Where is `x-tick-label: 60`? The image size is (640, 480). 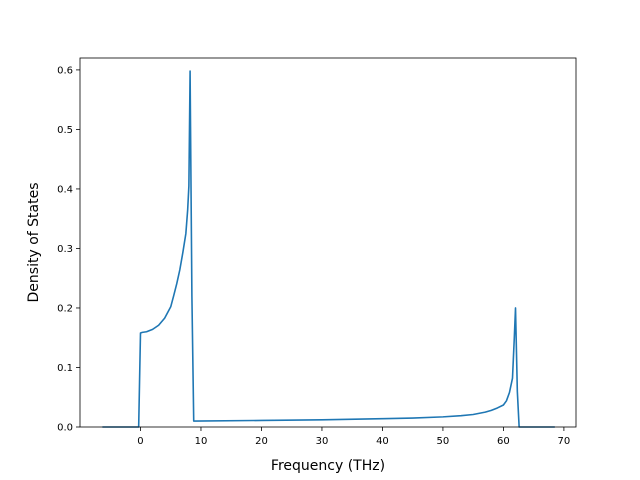
x-tick-label: 60 is located at coordinates (503, 441).